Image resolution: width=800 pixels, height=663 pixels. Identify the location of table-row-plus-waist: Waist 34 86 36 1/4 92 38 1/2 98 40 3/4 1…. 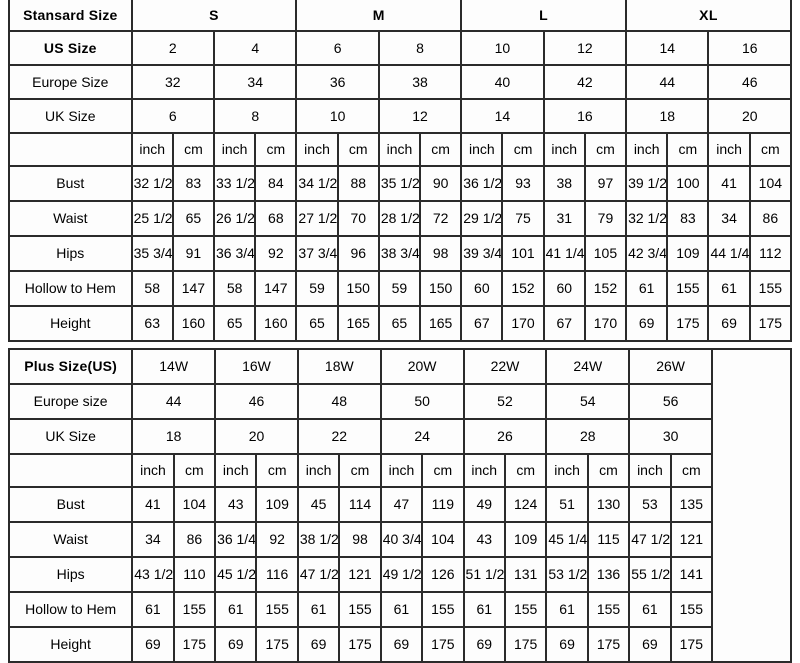
(399, 539).